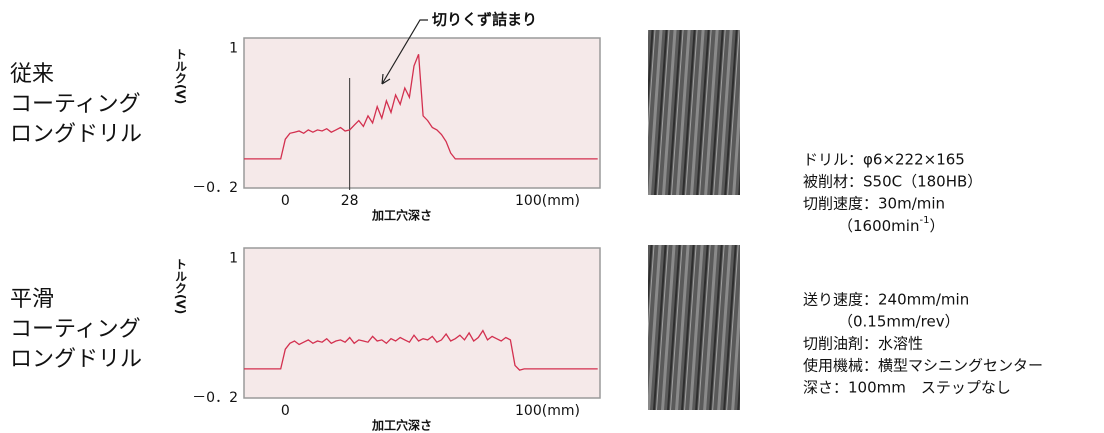 The height and width of the screenshot is (433, 1104). Describe the element at coordinates (892, 182) in the screenshot. I see `spec-line: 被削材：S50C（180HB）` at that location.